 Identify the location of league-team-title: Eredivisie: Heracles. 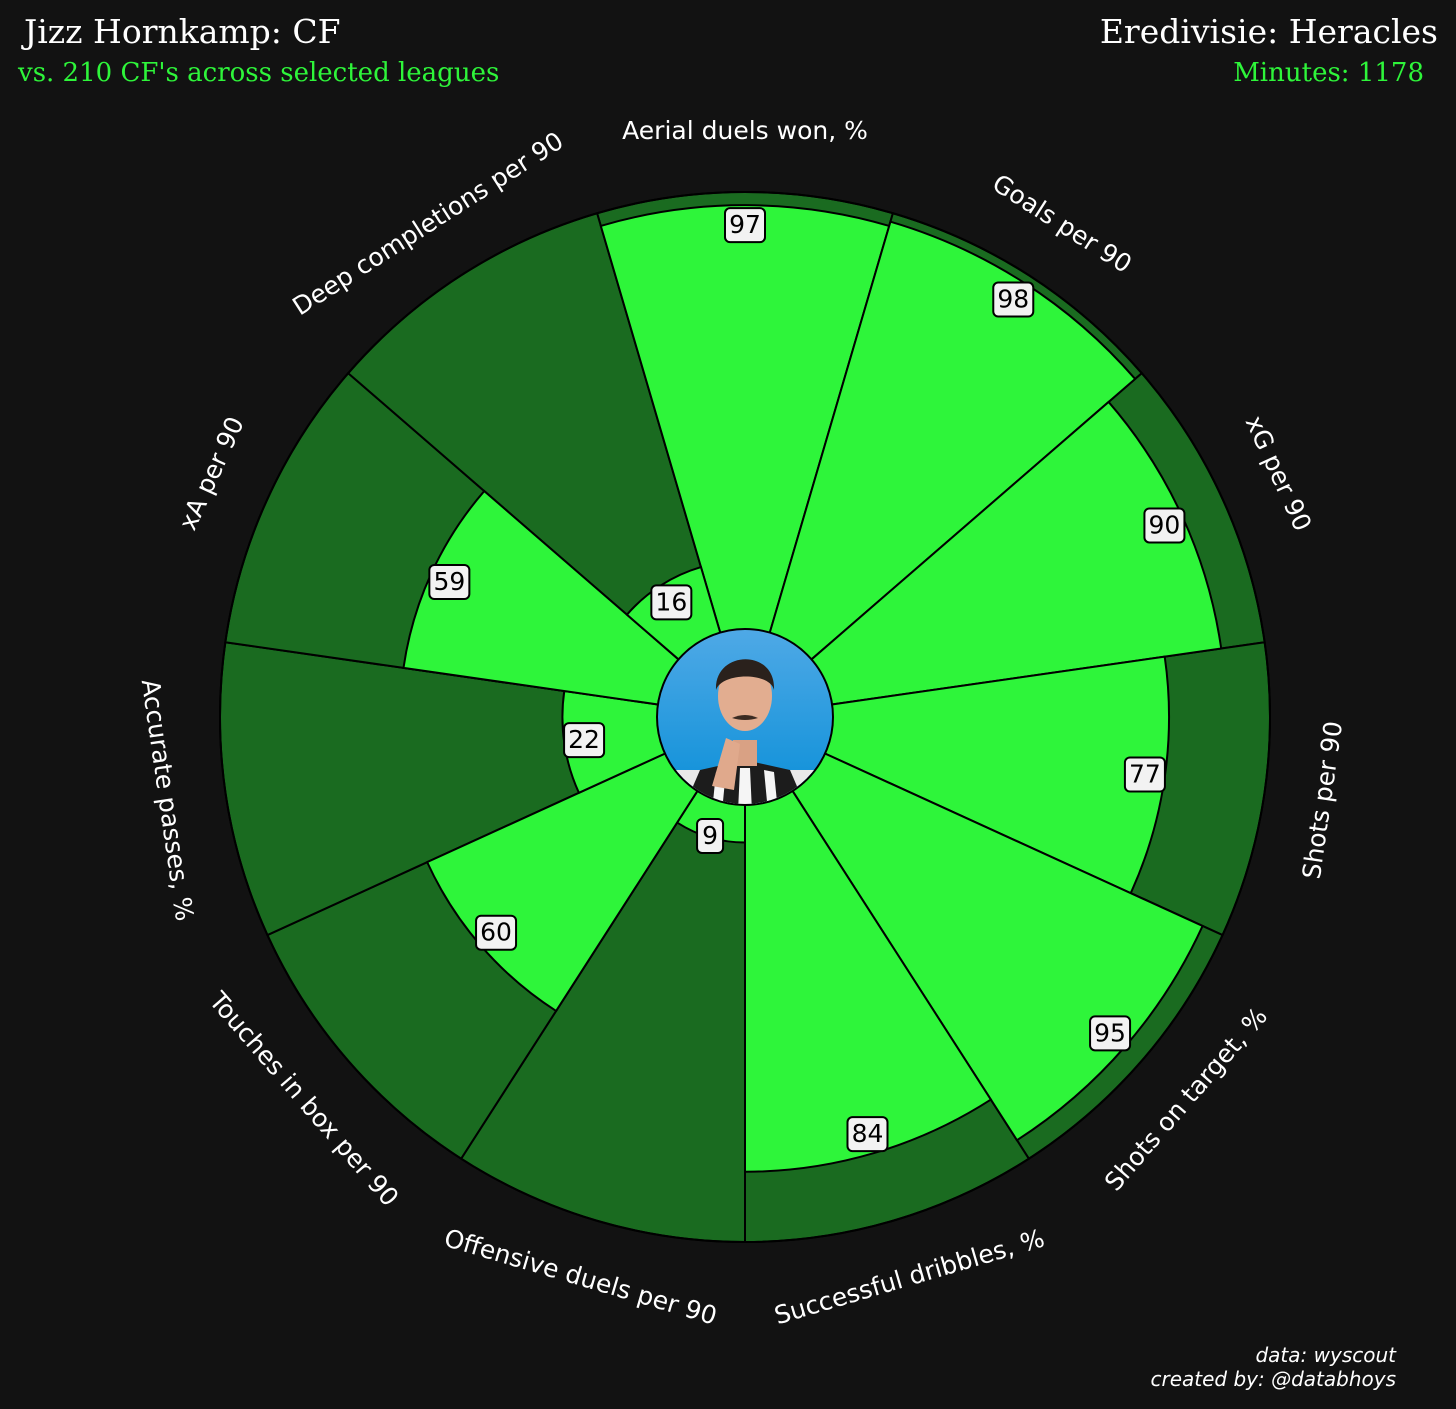
(1268, 31).